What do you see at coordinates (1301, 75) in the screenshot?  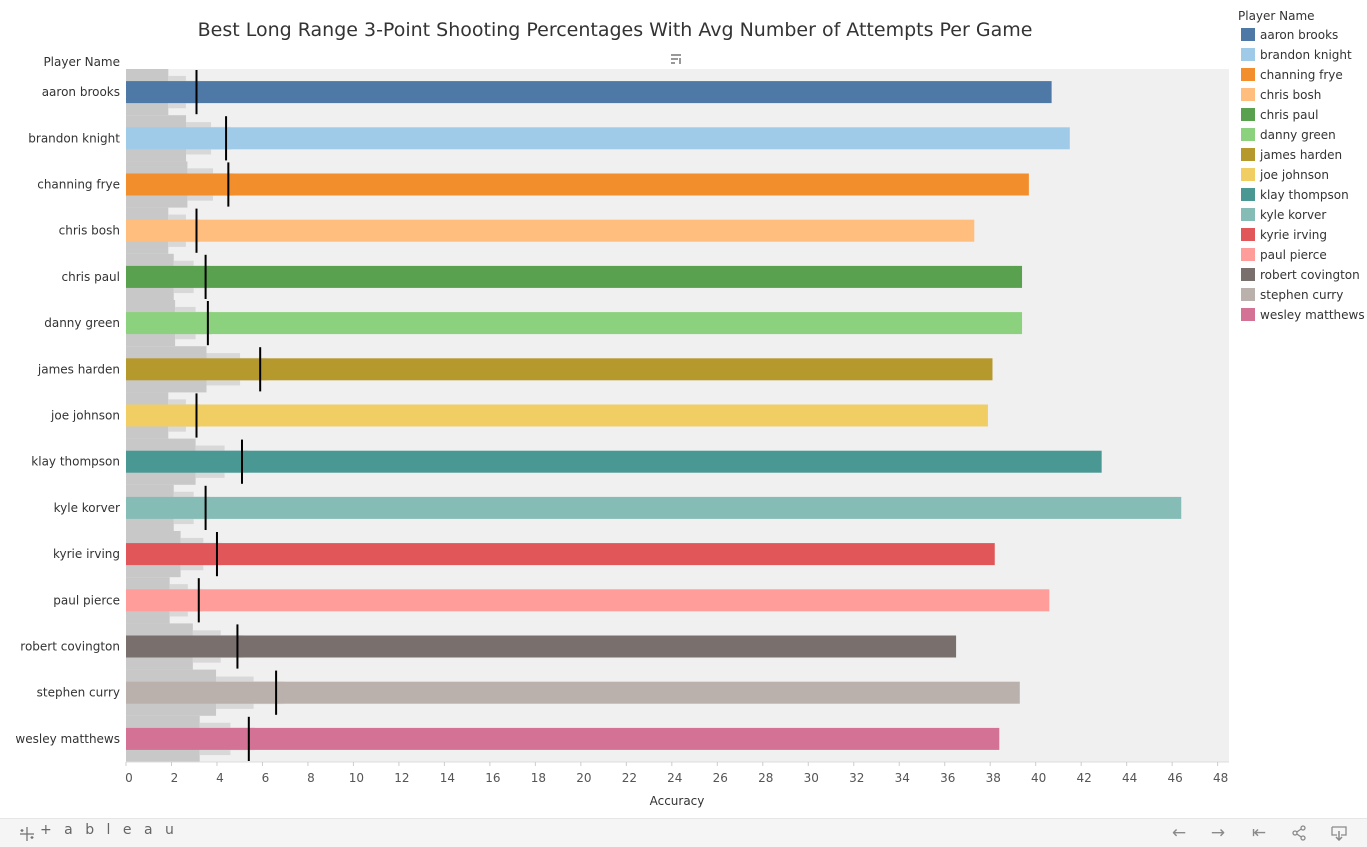 I see `legend-label: channing frye` at bounding box center [1301, 75].